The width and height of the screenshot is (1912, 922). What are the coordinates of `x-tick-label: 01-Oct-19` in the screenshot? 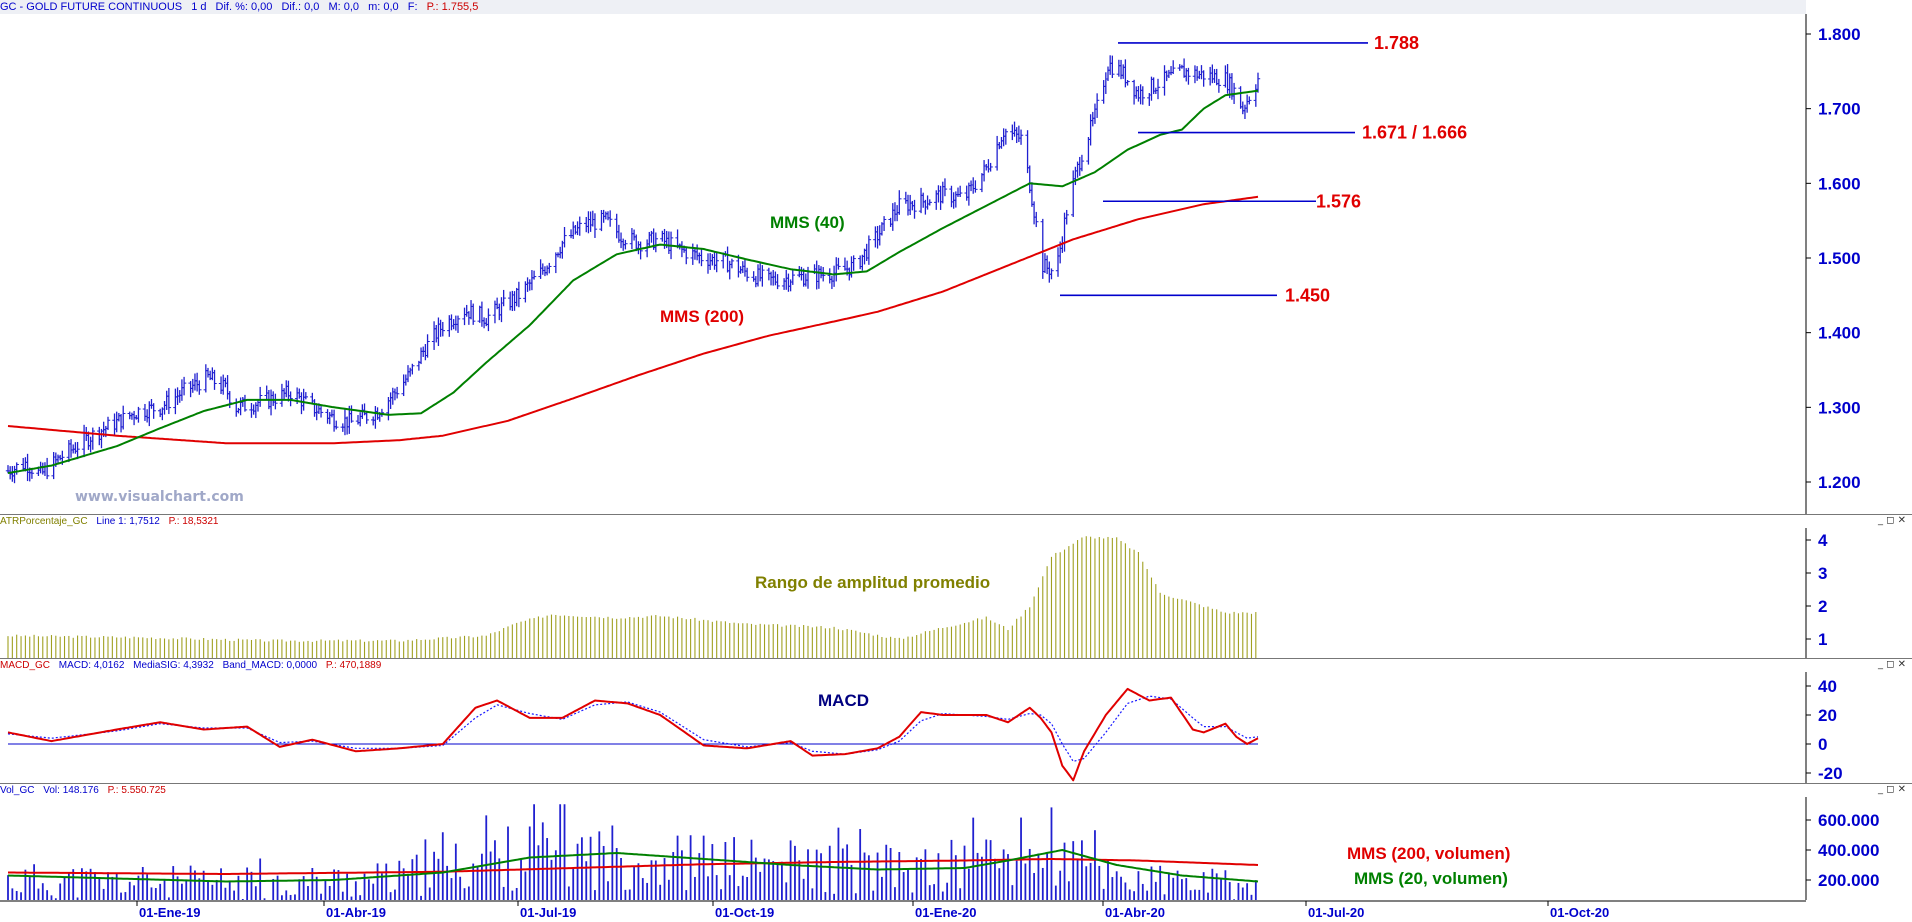 It's located at (744, 912).